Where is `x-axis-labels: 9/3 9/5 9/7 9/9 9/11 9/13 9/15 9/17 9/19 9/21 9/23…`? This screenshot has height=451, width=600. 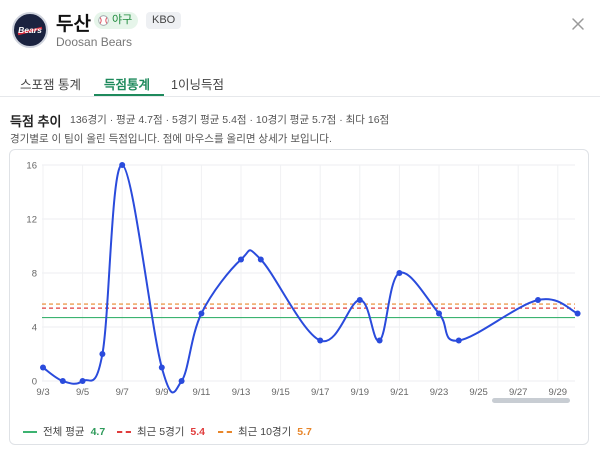 x-axis-labels: 9/3 9/5 9/7 9/9 9/11 9/13 9/15 9/17 9/19 9/21 9/23… is located at coordinates (301, 392).